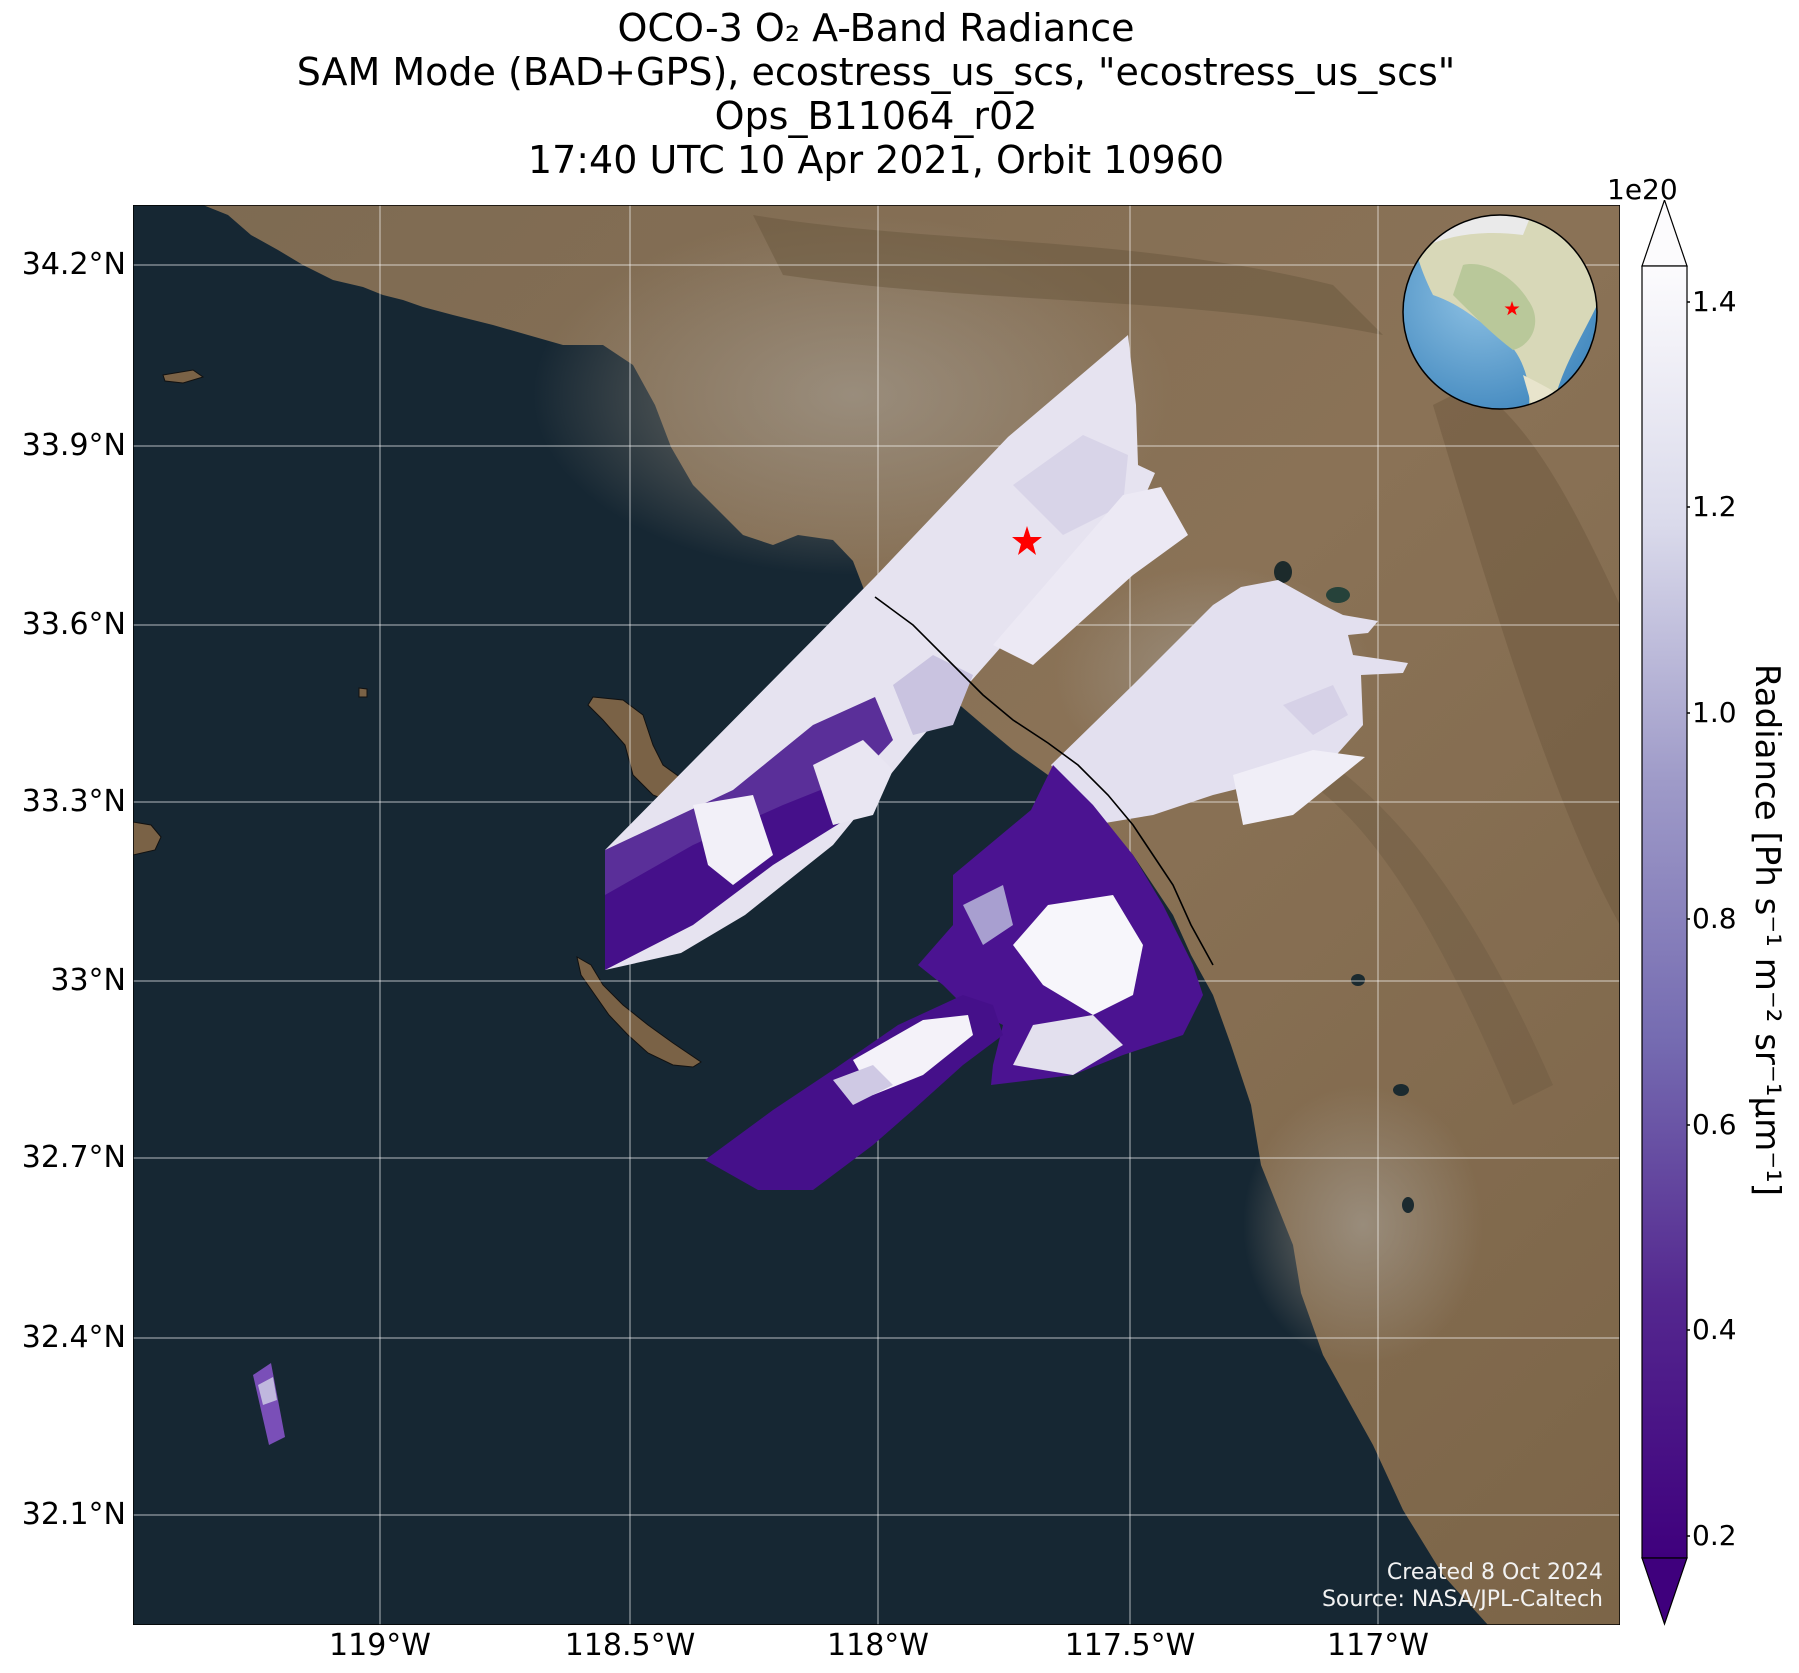 The height and width of the screenshot is (1673, 1799). What do you see at coordinates (1044, 781) in the screenshot?
I see `coastline` at bounding box center [1044, 781].